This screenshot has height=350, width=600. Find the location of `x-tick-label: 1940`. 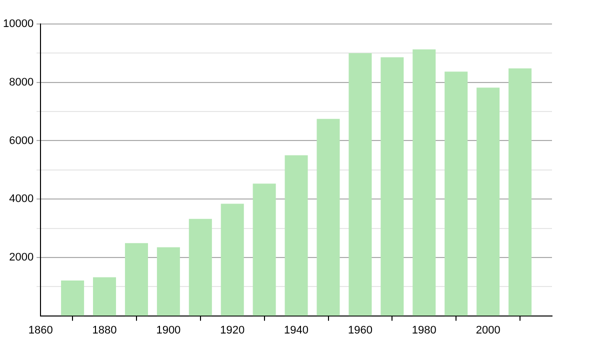

x-tick-label: 1940 is located at coordinates (296, 330).